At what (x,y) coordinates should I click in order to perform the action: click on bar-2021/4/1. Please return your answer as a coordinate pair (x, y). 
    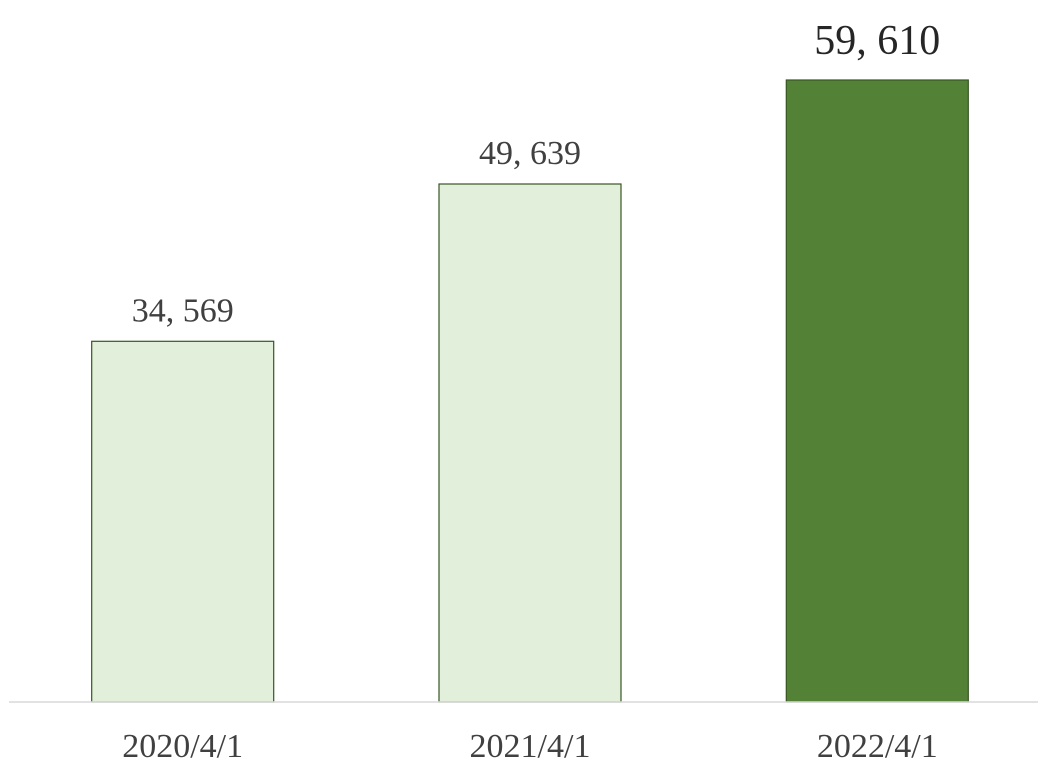
    Looking at the image, I should click on (530, 443).